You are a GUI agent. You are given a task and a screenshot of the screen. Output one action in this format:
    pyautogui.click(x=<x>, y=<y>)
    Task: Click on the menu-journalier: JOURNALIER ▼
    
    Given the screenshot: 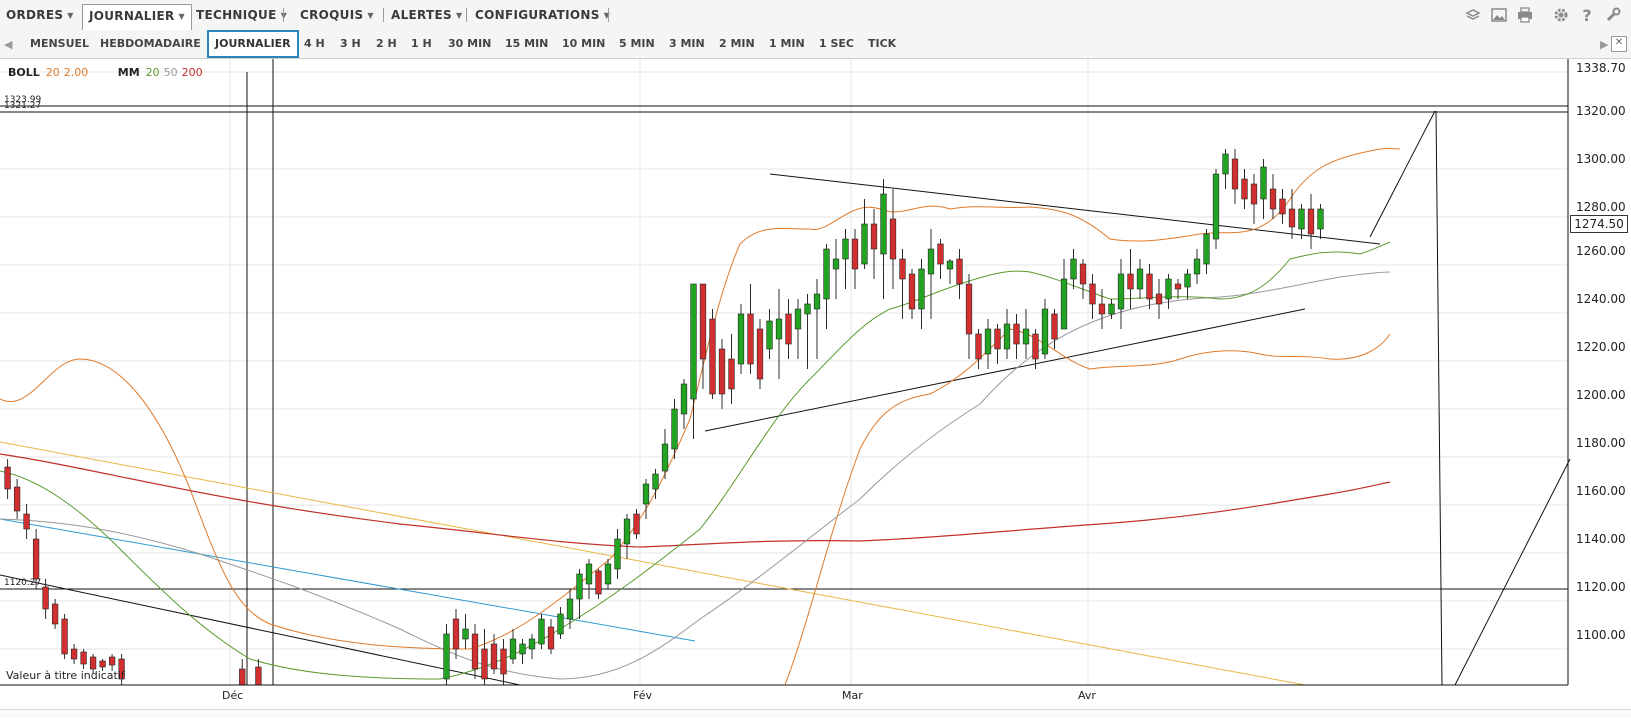 What is the action you would take?
    pyautogui.click(x=137, y=17)
    